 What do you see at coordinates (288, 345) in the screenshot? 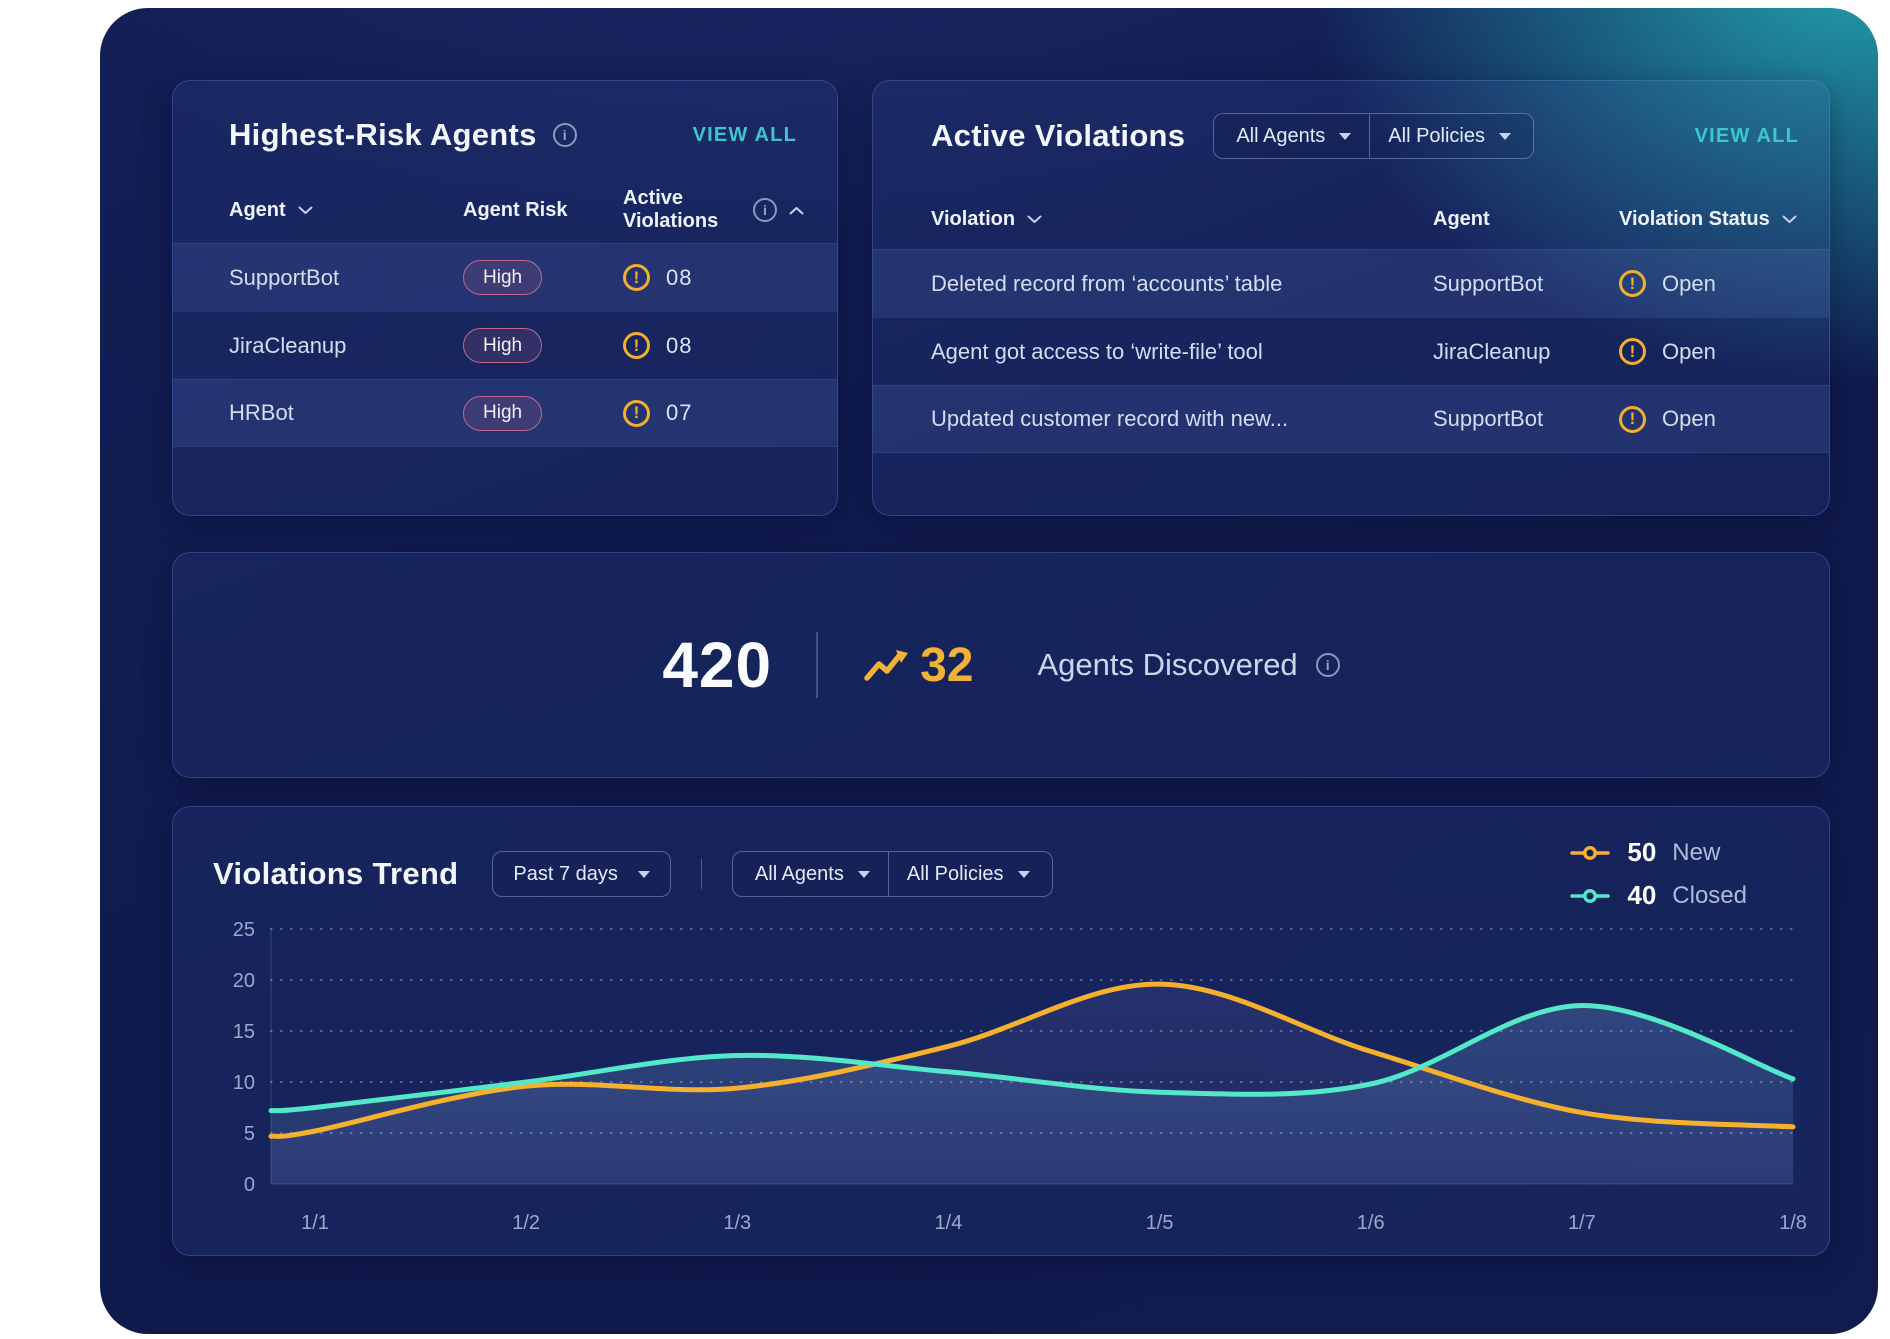
I see `agent-name: JiraCleanup` at bounding box center [288, 345].